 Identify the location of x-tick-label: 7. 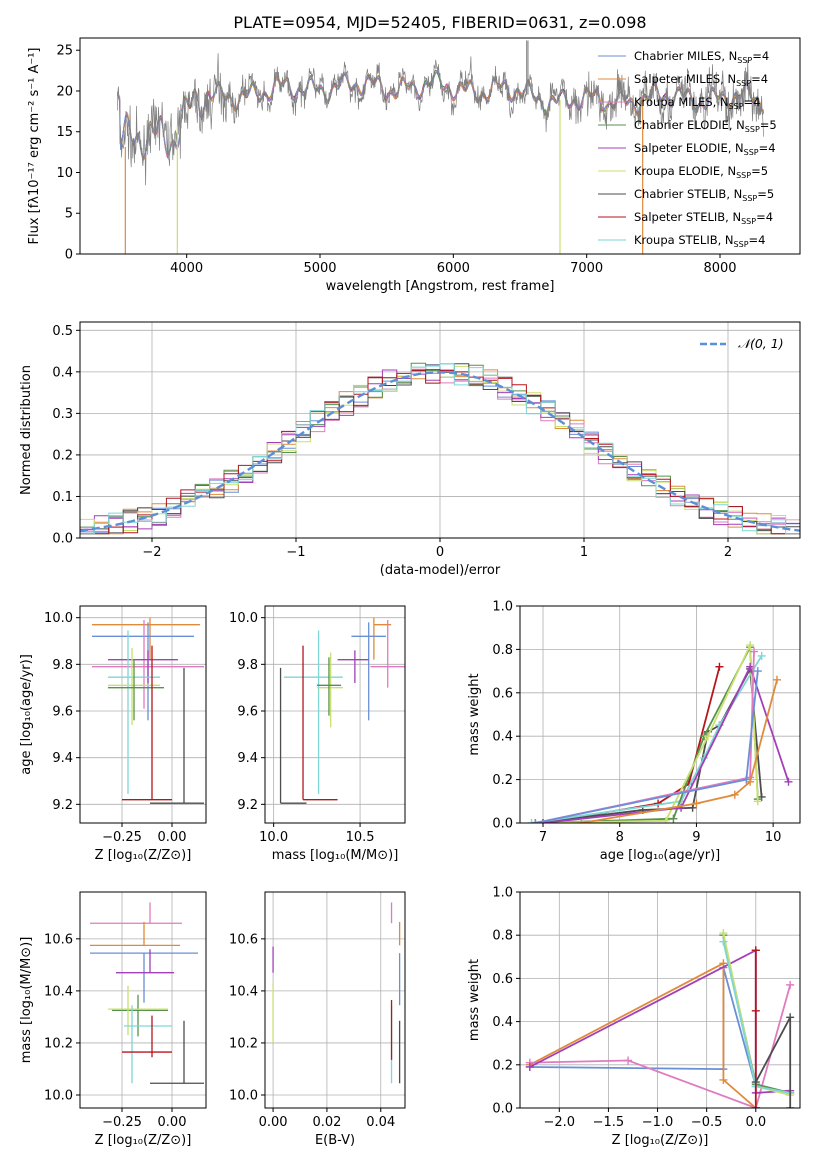
(543, 837).